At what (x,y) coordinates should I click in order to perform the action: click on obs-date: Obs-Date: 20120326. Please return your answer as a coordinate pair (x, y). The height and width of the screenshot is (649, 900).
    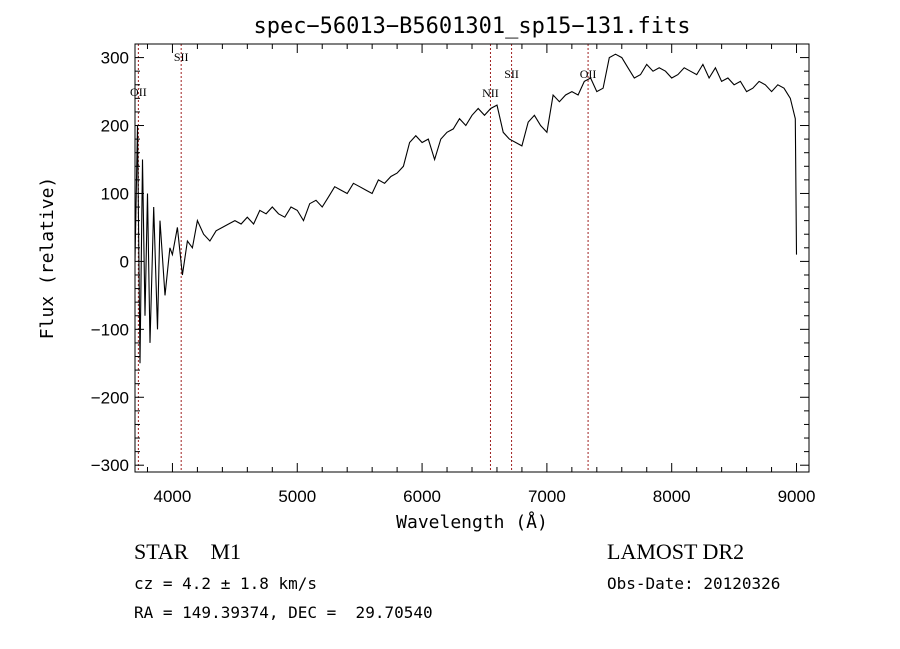
    Looking at the image, I should click on (694, 583).